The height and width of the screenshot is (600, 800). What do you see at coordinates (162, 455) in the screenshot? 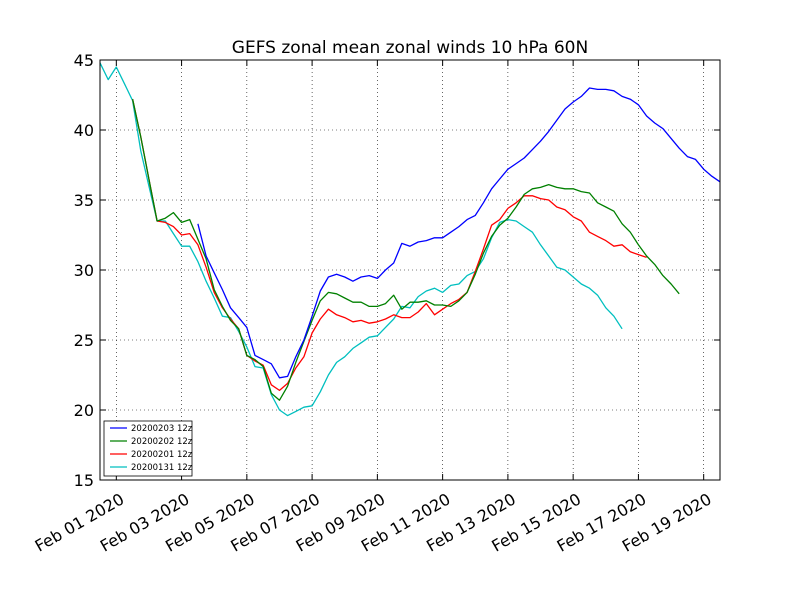
I see `legend-label: 20200201 12z` at bounding box center [162, 455].